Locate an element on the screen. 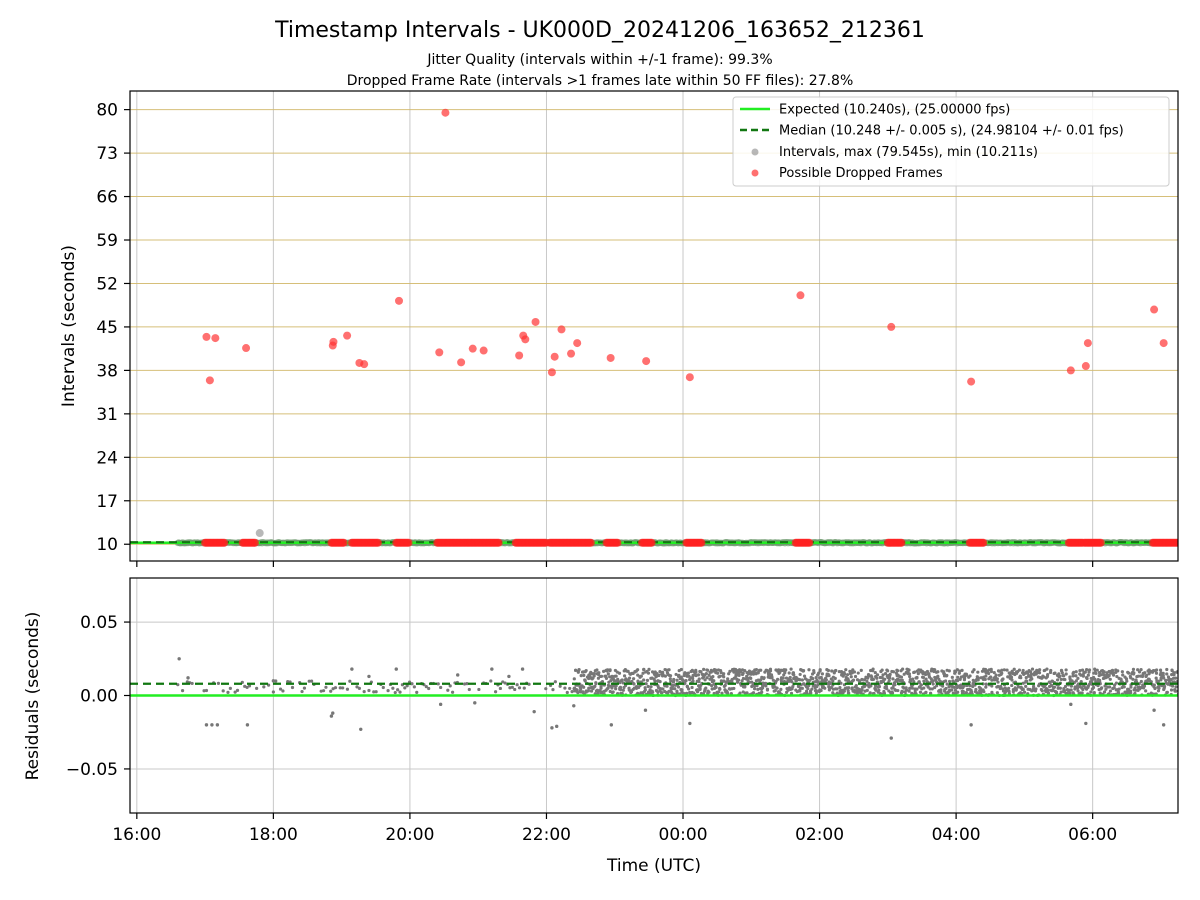 The width and height of the screenshot is (1200, 900). intervals-y-tick-label: 38 is located at coordinates (107, 371).